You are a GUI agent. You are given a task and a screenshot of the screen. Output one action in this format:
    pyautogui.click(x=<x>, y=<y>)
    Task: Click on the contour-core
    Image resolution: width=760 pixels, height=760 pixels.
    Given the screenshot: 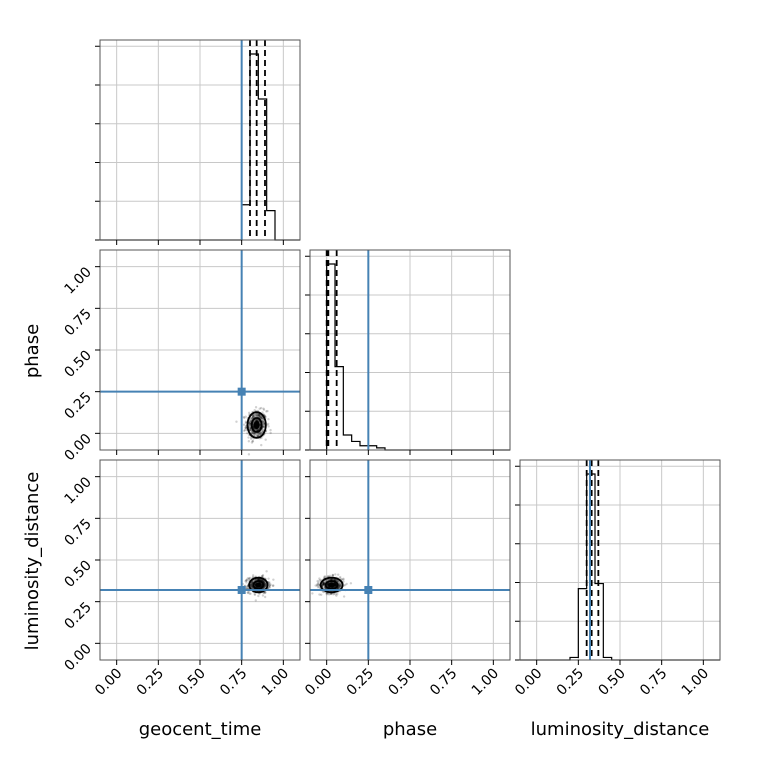 What is the action you would take?
    pyautogui.click(x=332, y=585)
    